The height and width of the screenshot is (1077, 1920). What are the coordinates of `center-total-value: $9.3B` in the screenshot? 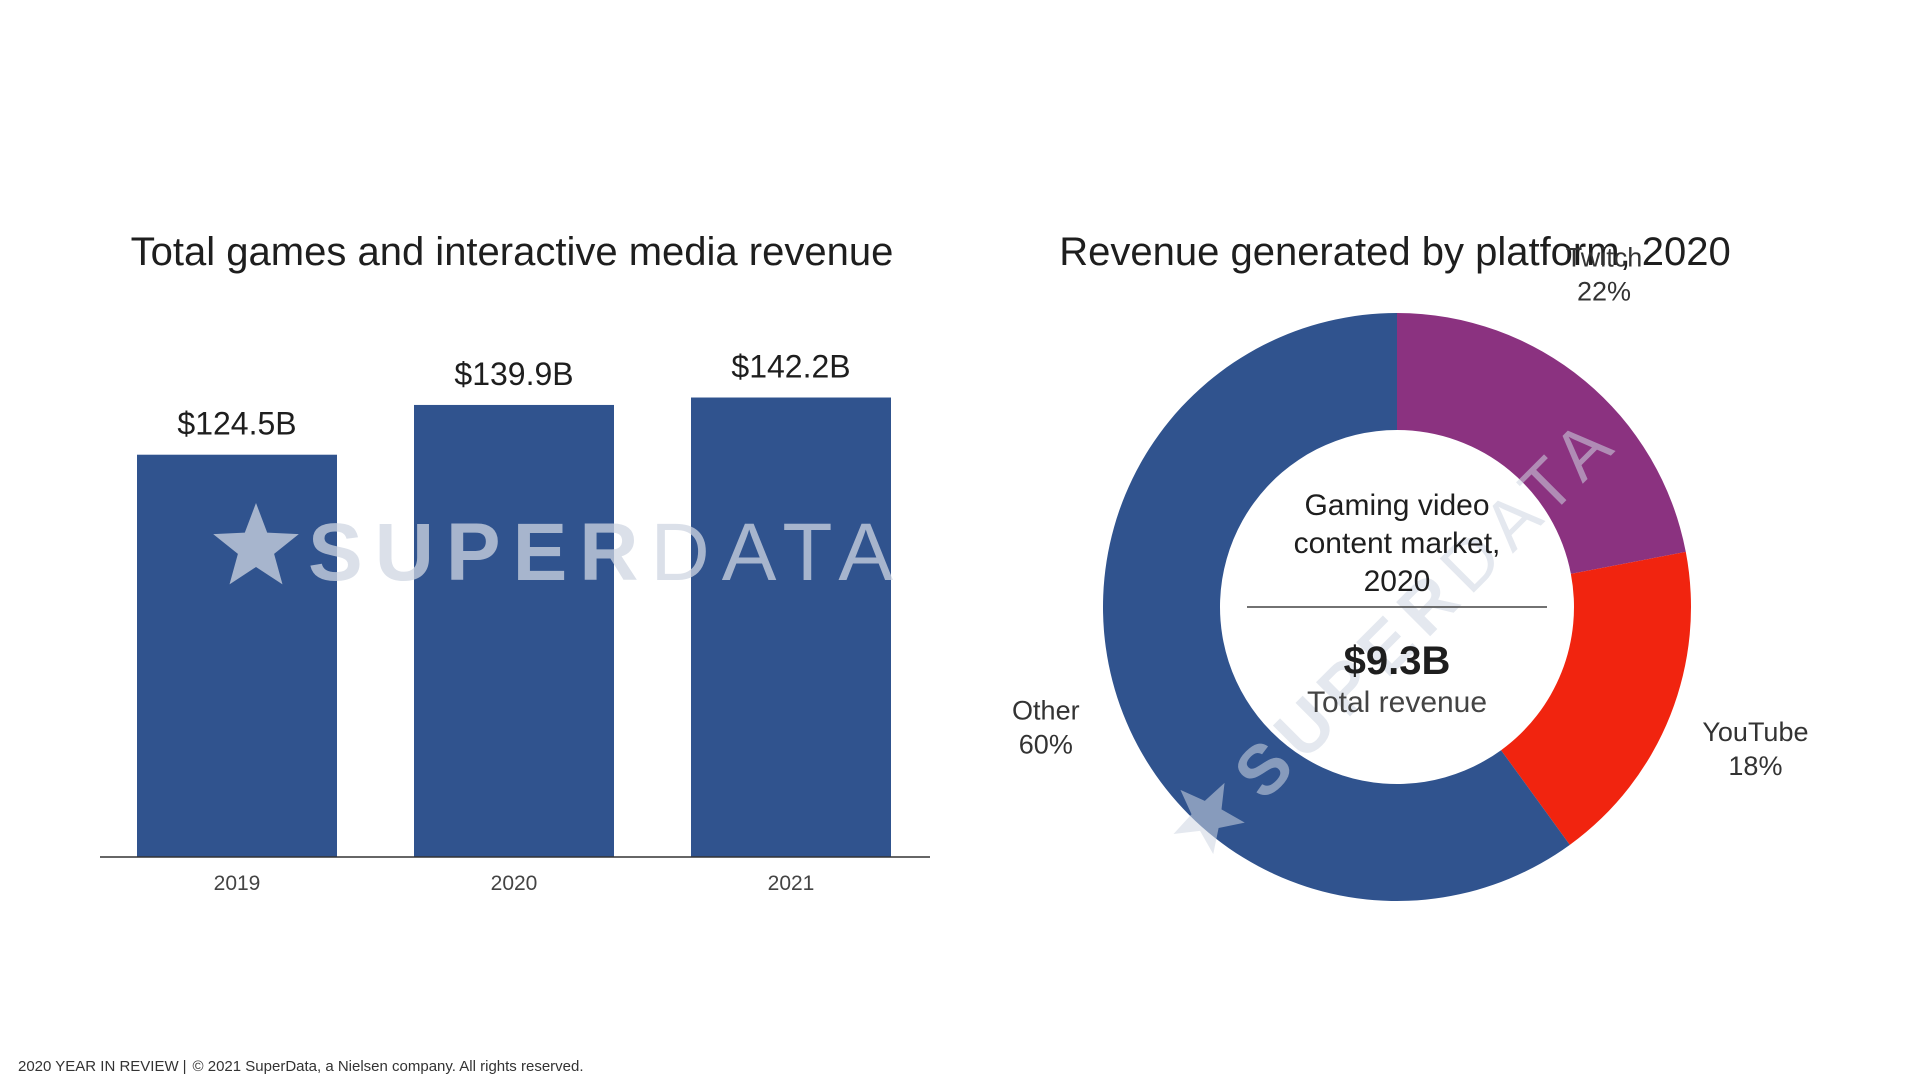 It's located at (1397, 661).